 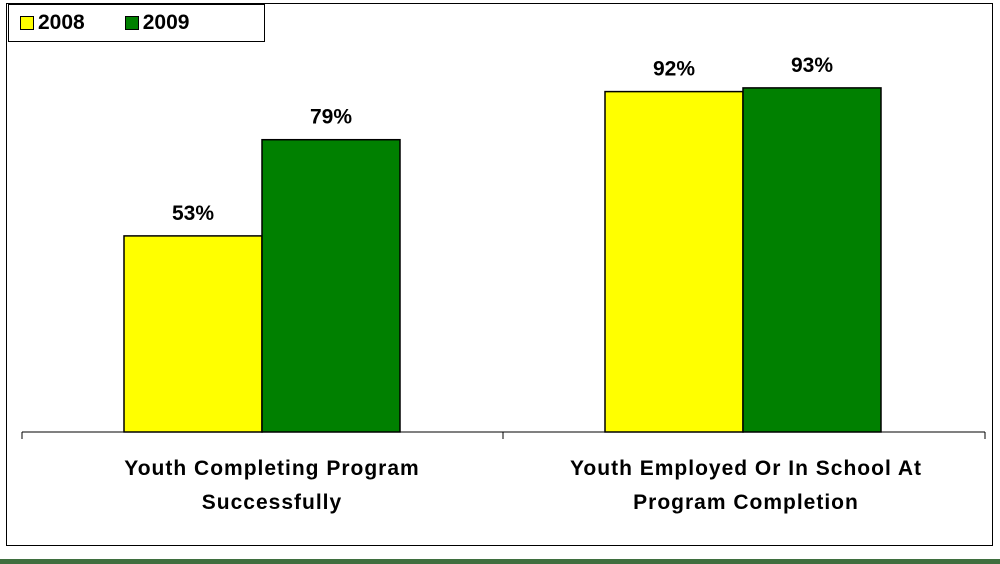 What do you see at coordinates (674, 69) in the screenshot?
I see `data-label-2008-1: 92%` at bounding box center [674, 69].